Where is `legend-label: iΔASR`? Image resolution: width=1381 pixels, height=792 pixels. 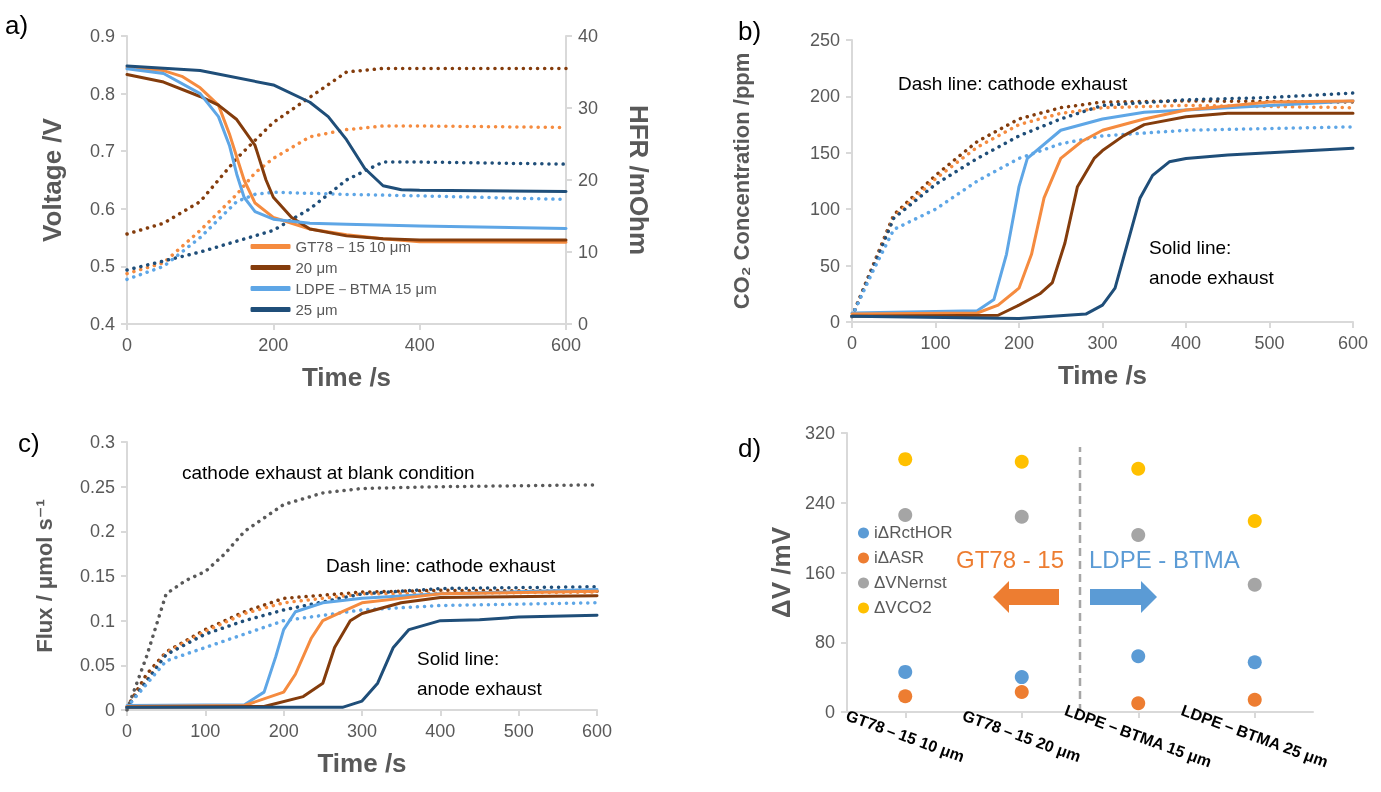
legend-label: iΔASR is located at coordinates (899, 558).